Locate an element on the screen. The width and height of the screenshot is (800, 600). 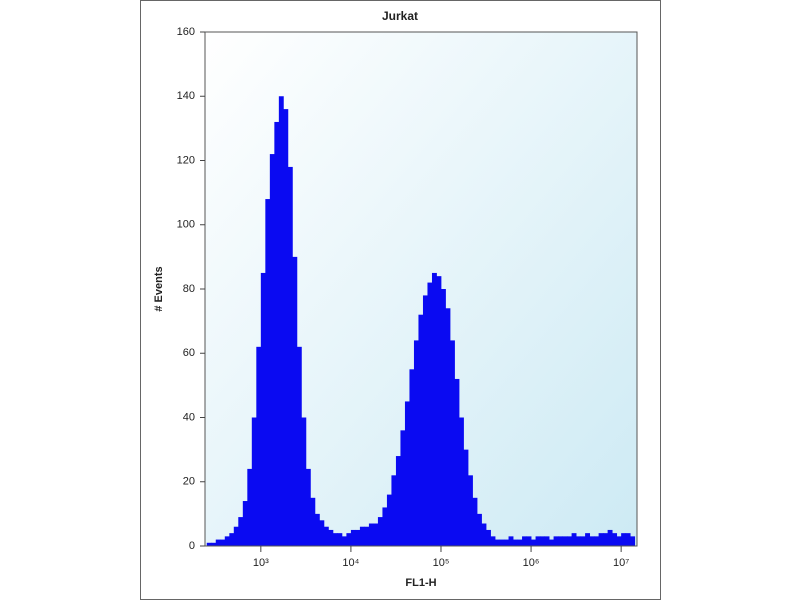
x-tick-label: 10⁴ is located at coordinates (350, 563).